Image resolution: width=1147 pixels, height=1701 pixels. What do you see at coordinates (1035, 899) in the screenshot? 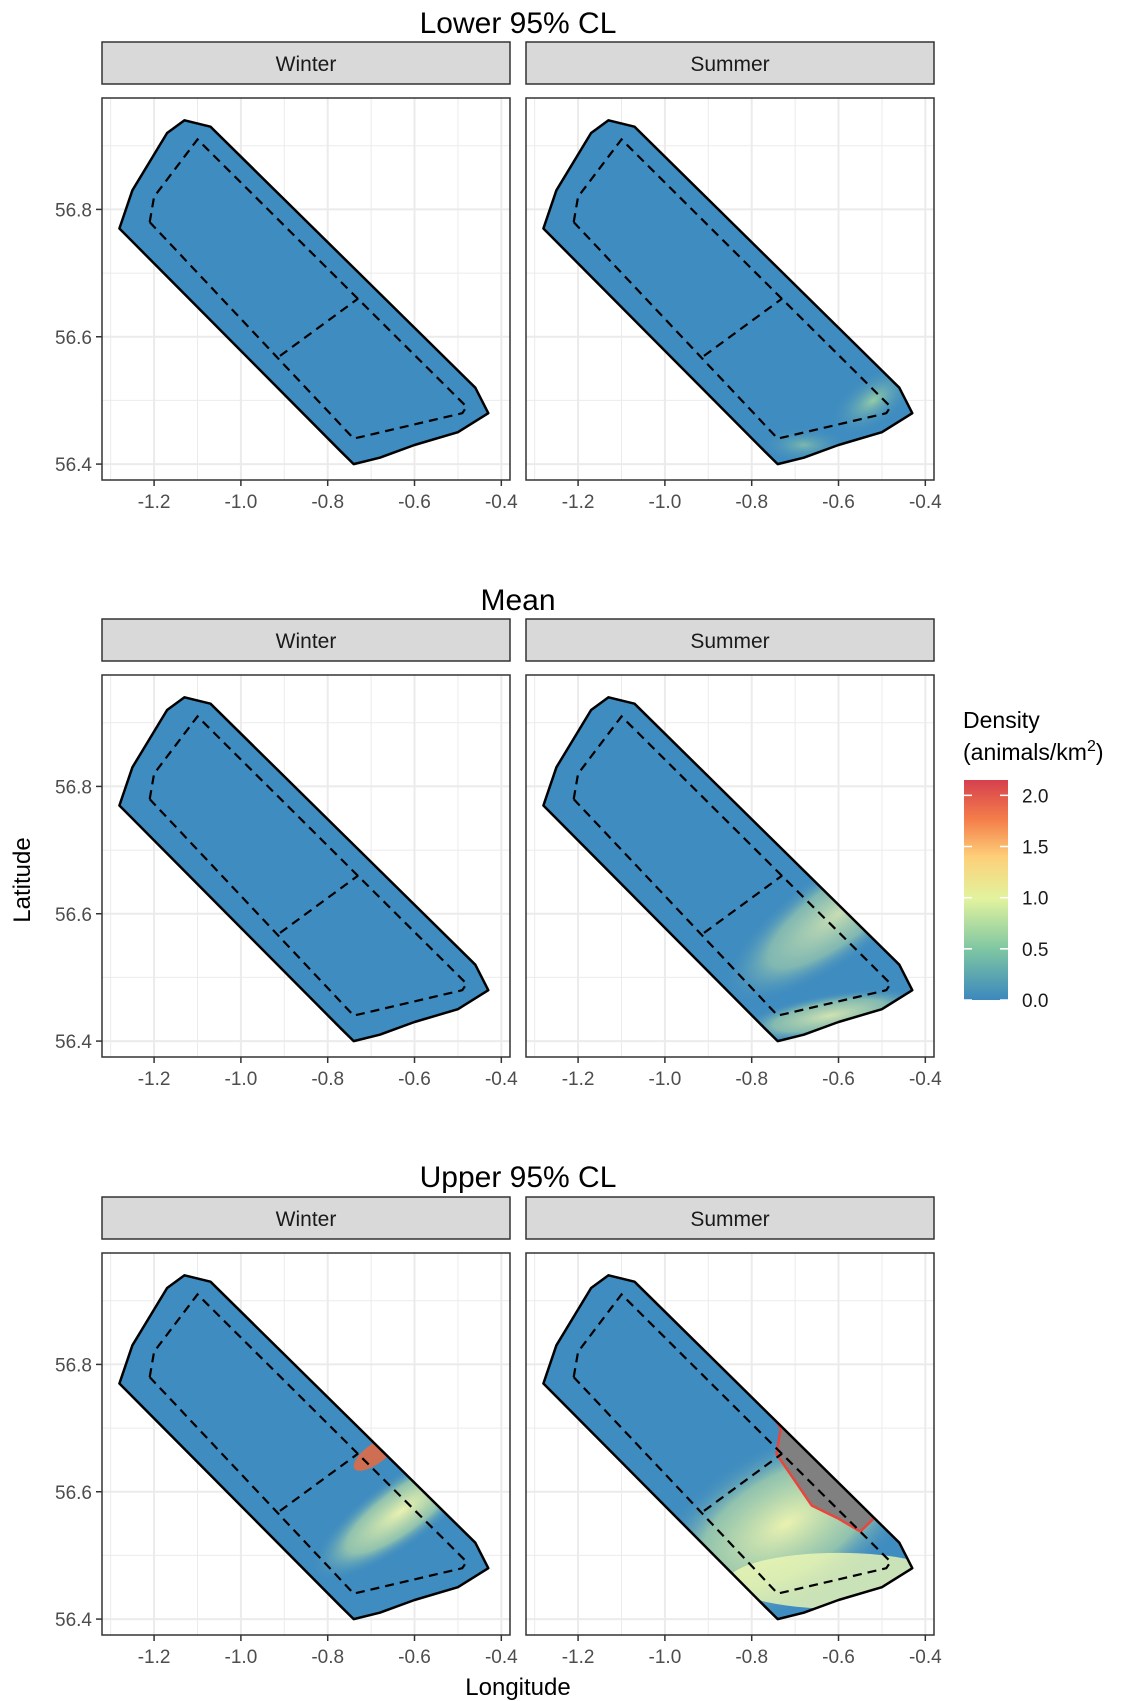
I see `colorbar-tick-label: 1.0` at bounding box center [1035, 899].